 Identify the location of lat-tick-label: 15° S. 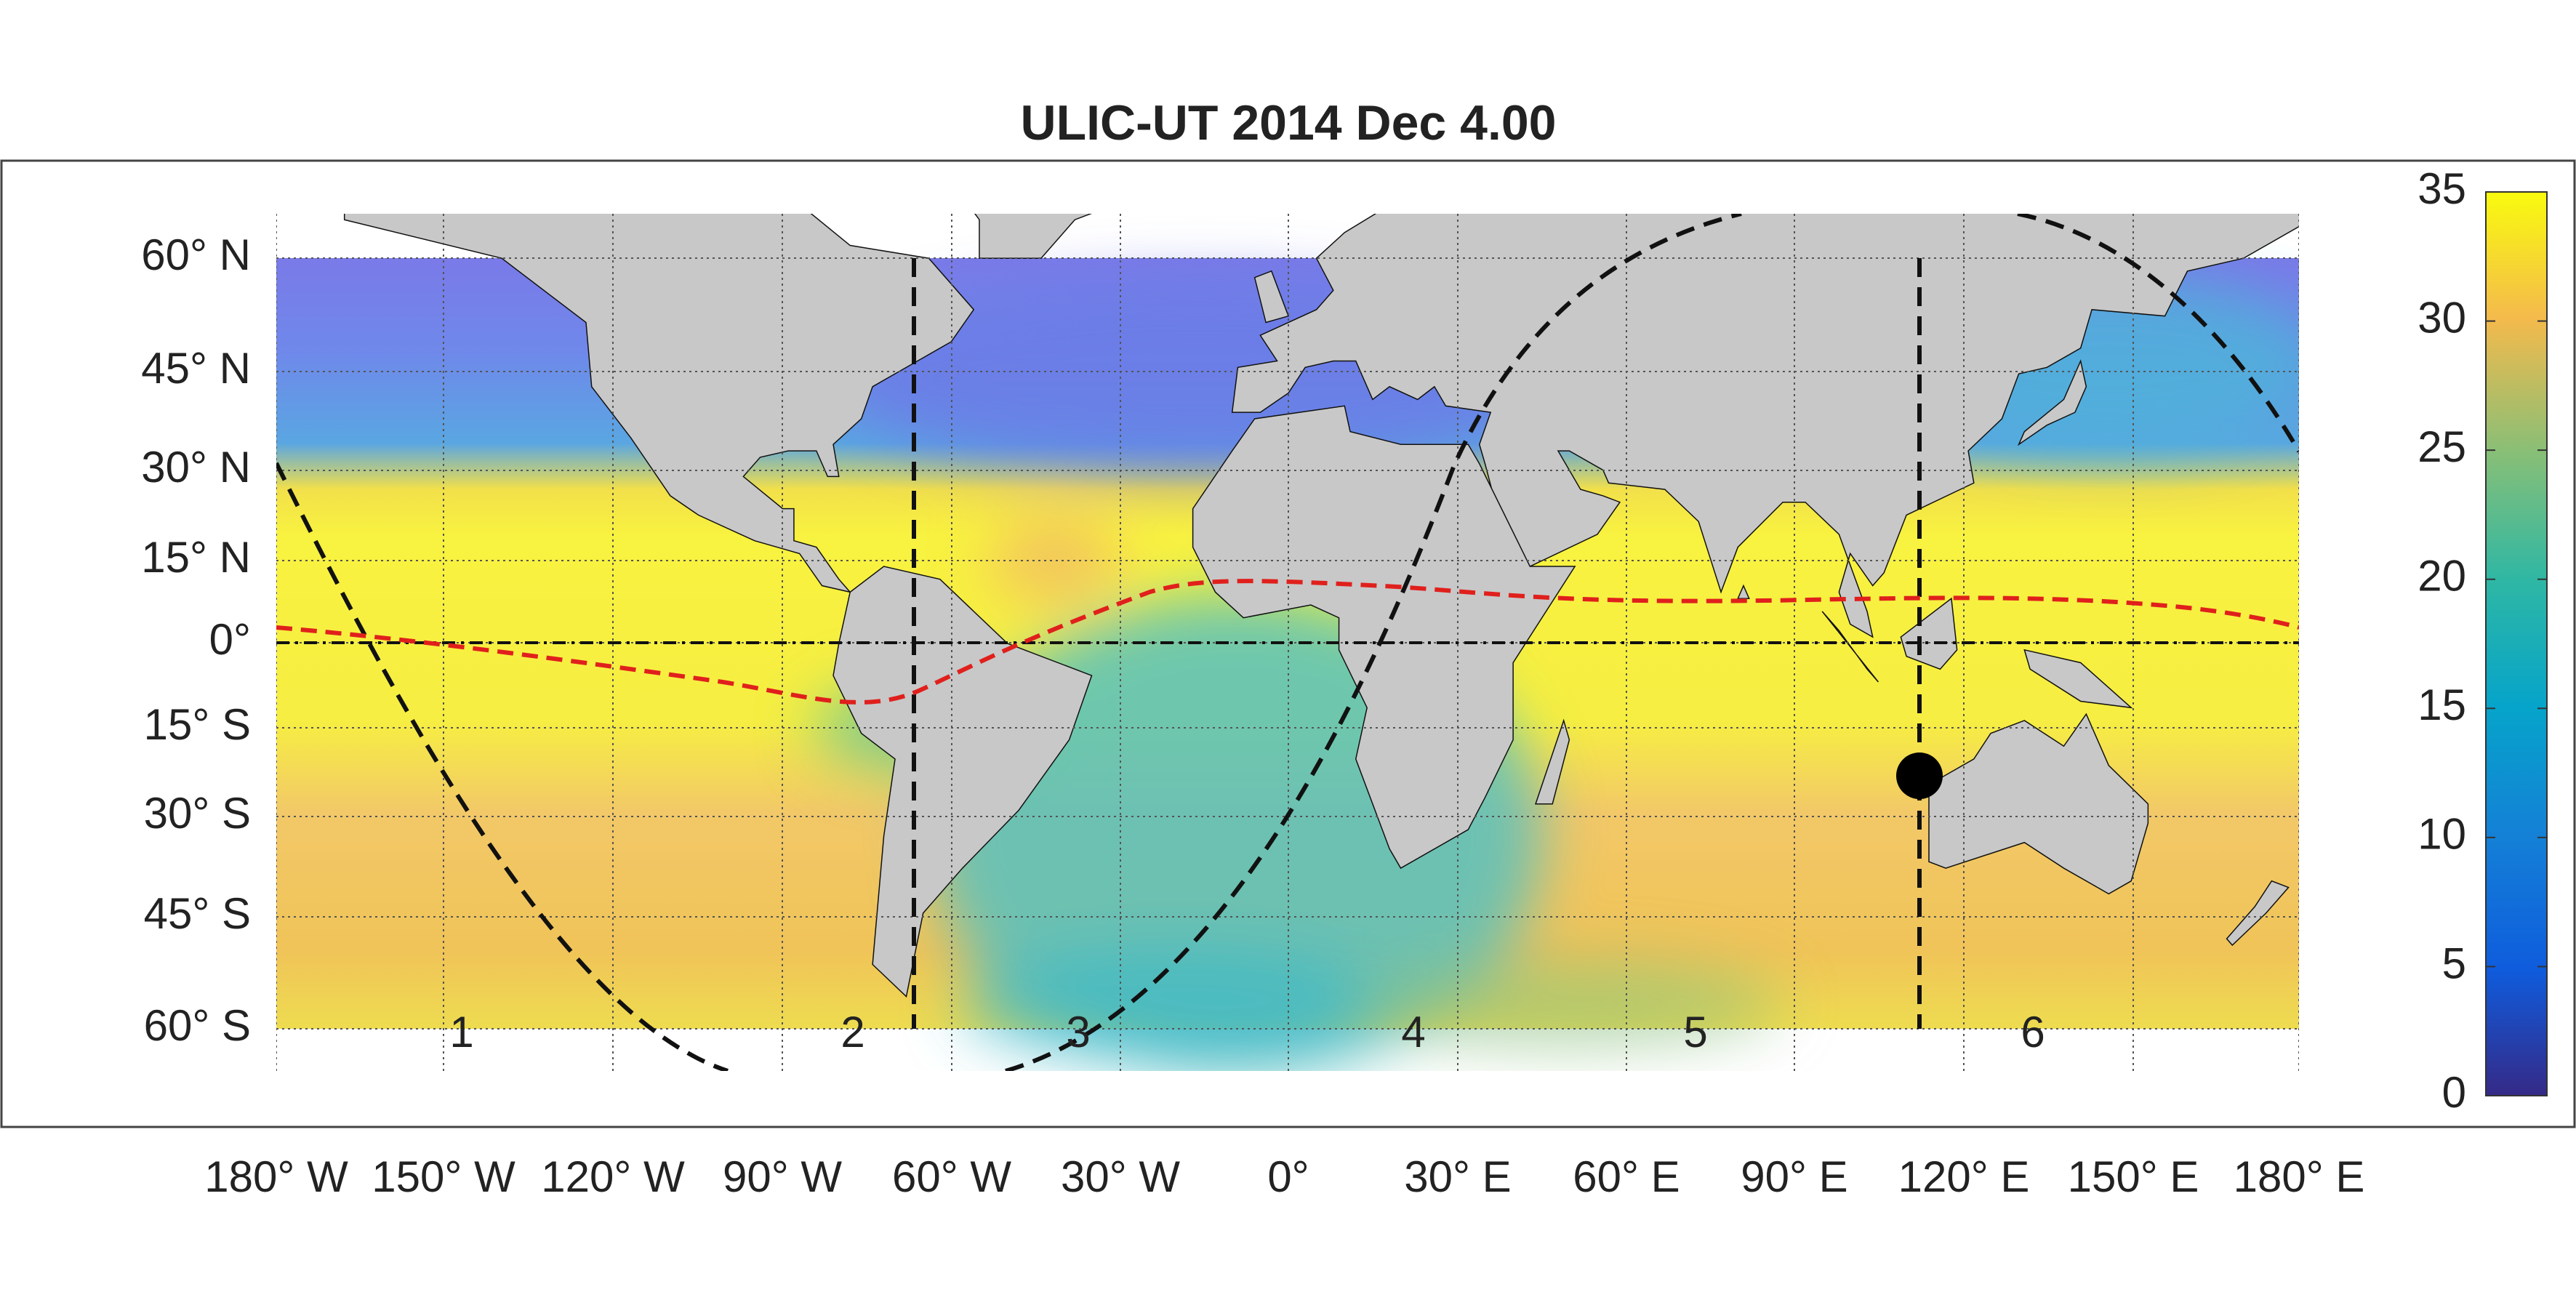
(197, 724).